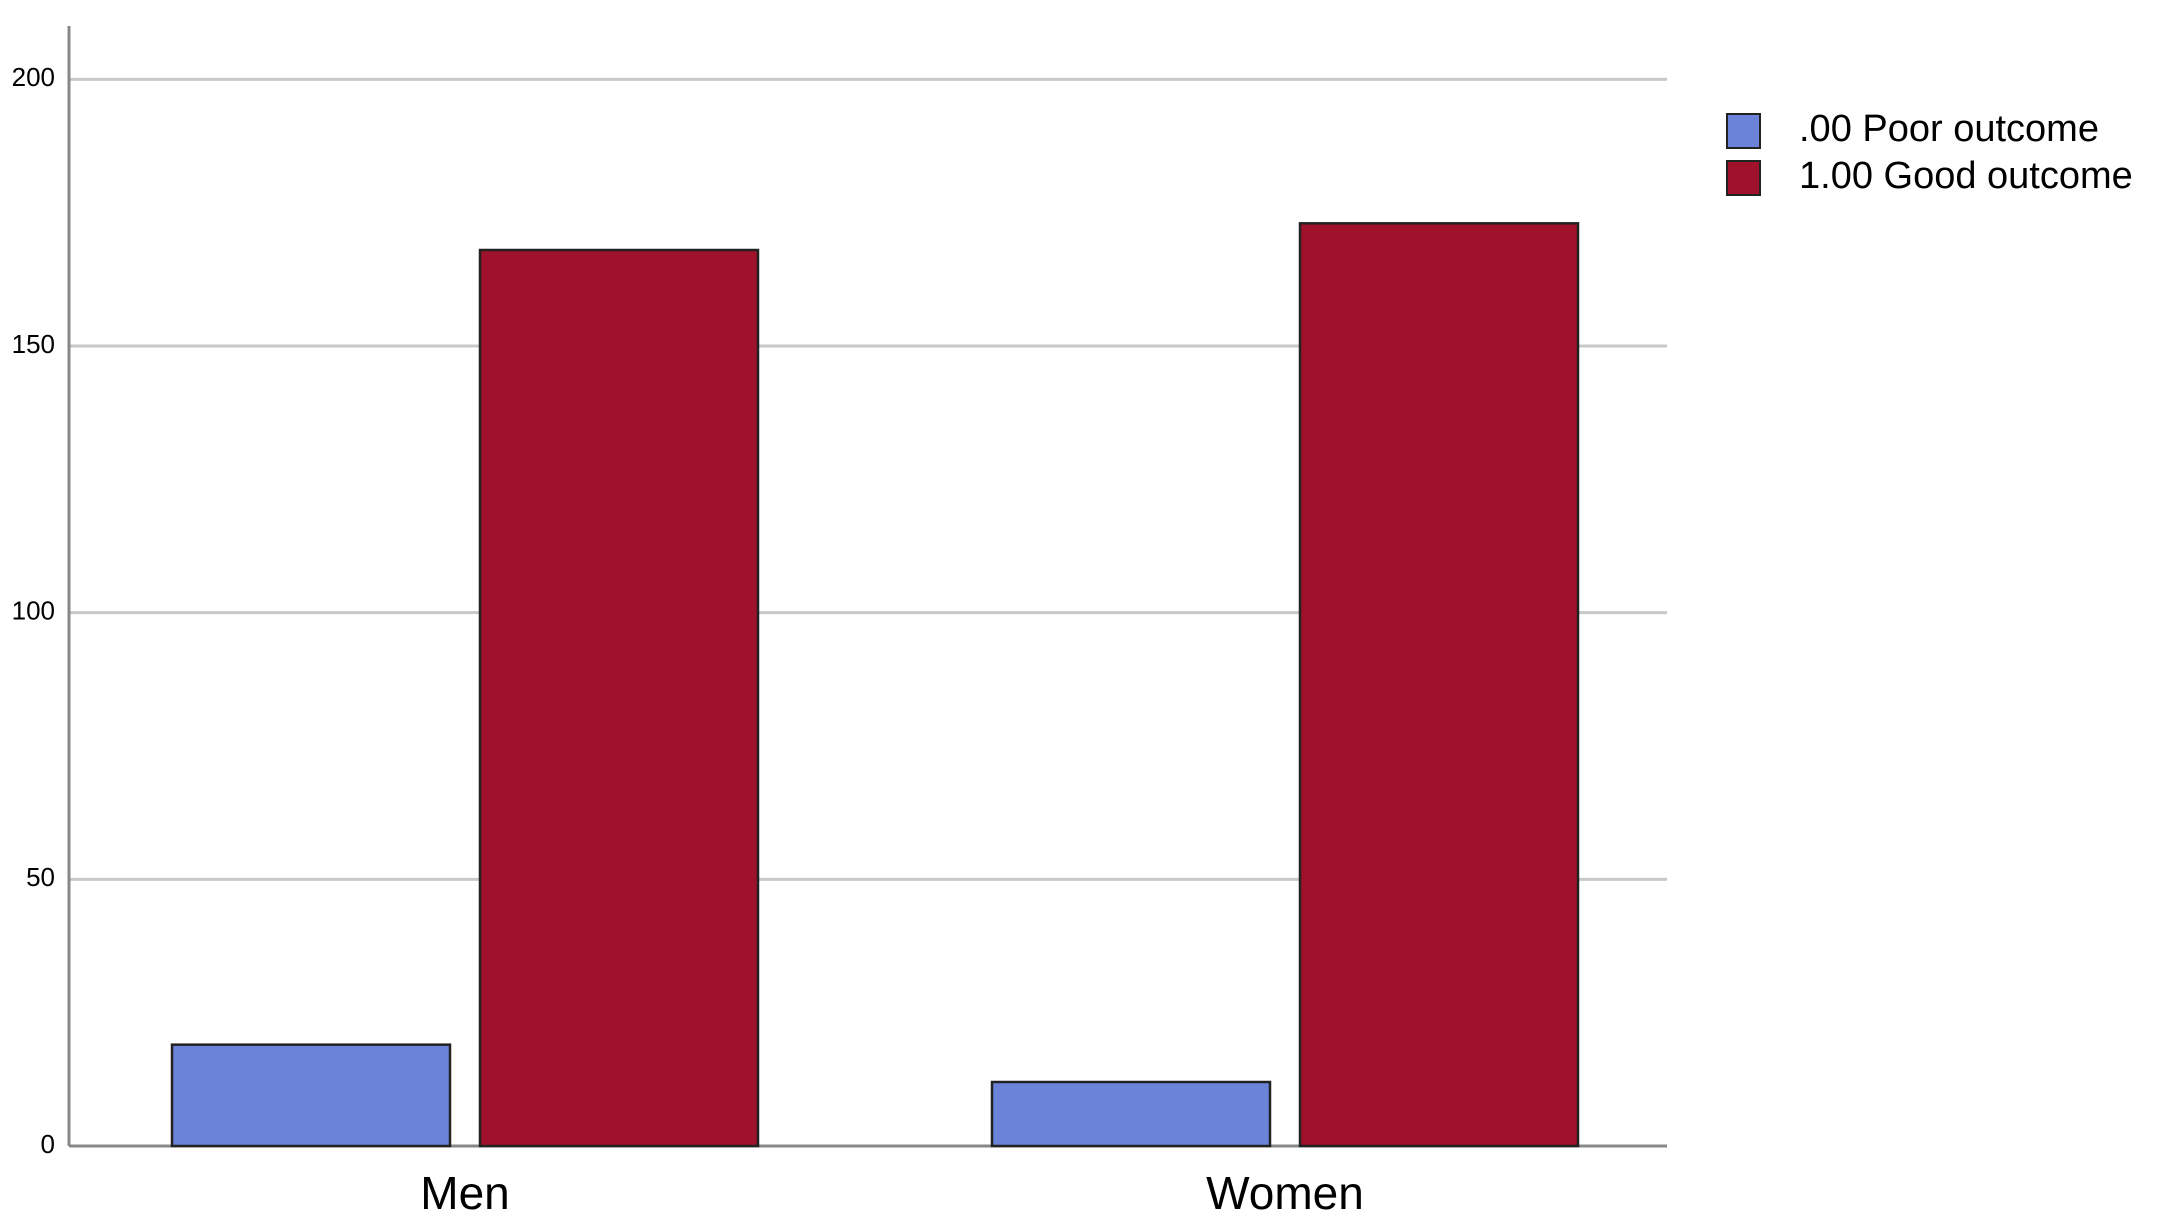 The width and height of the screenshot is (2167, 1220). I want to click on y-tick-label: 200, so click(33, 77).